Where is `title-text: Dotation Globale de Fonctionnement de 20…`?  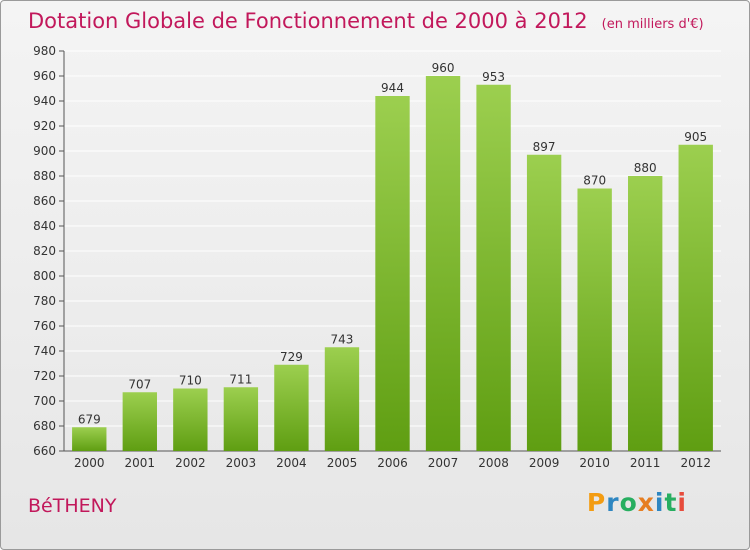
title-text: Dotation Globale de Fonctionnement de 20… is located at coordinates (308, 21).